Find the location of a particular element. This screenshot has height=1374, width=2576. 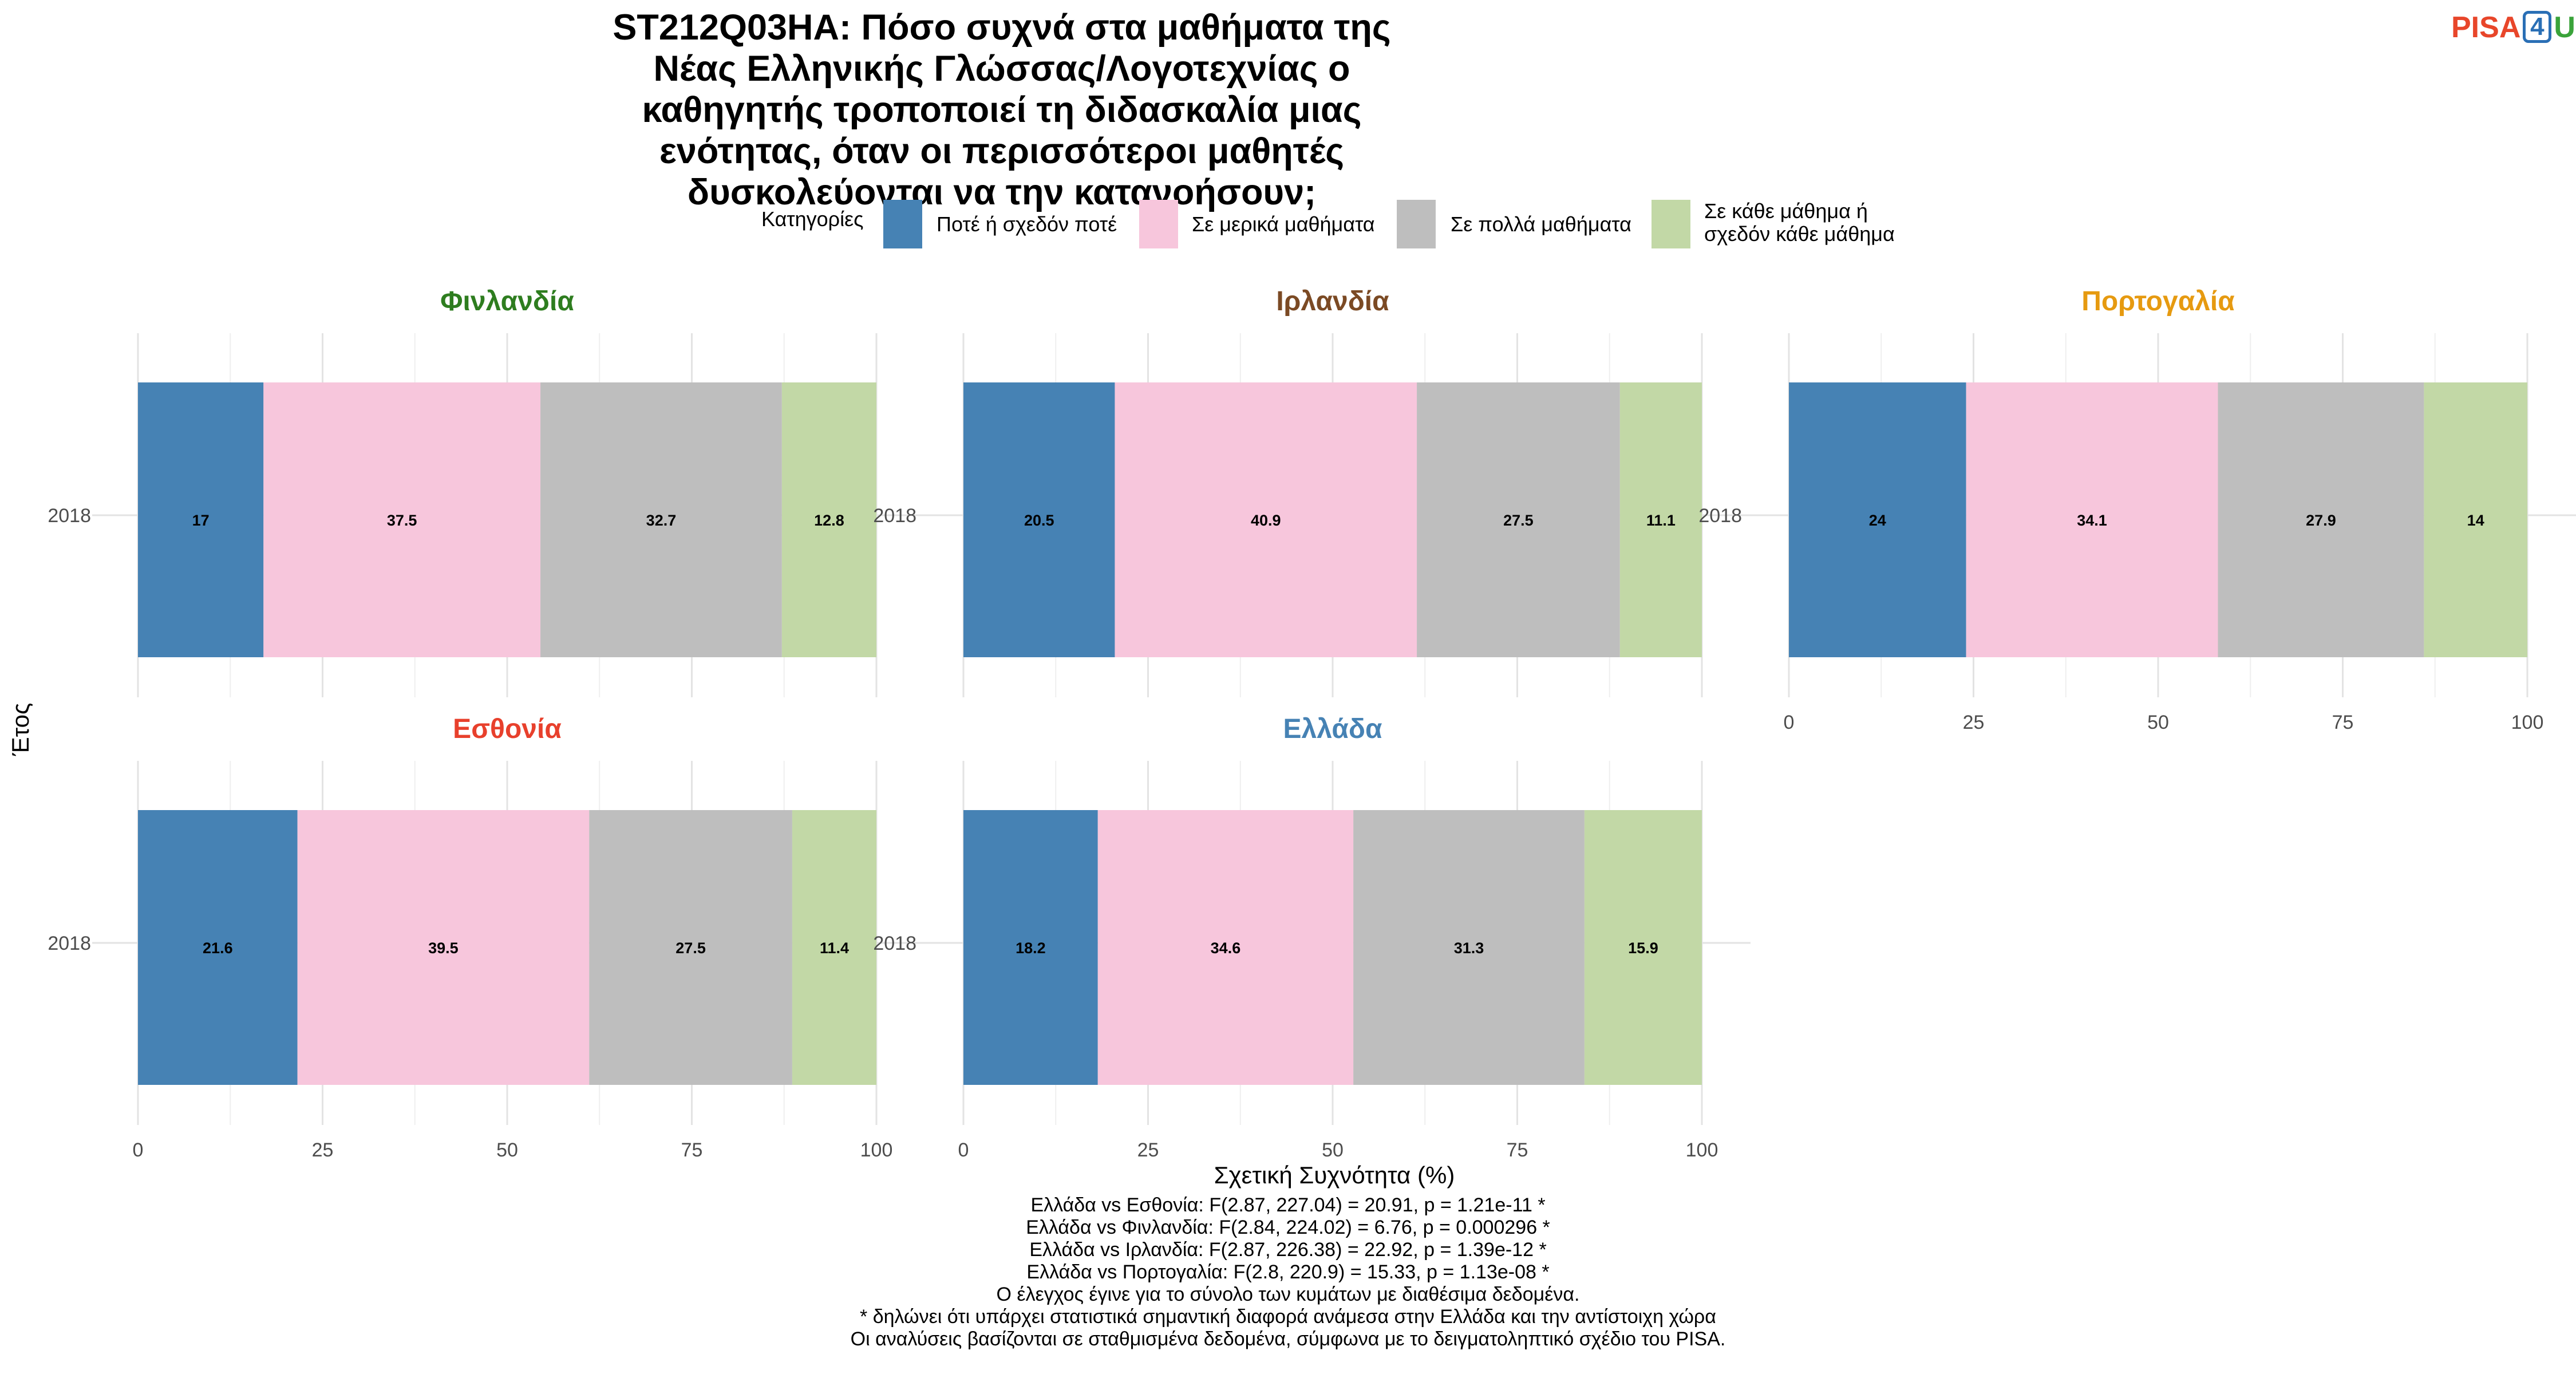

data-label: 21.6 is located at coordinates (218, 948).